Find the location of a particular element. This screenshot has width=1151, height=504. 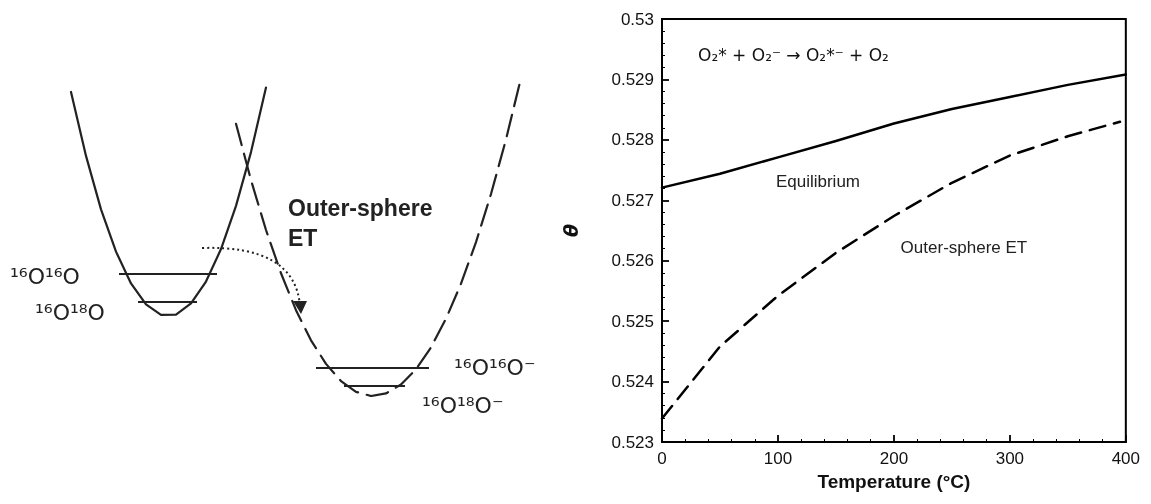

y-tick-label: 0.528 is located at coordinates (632, 140).